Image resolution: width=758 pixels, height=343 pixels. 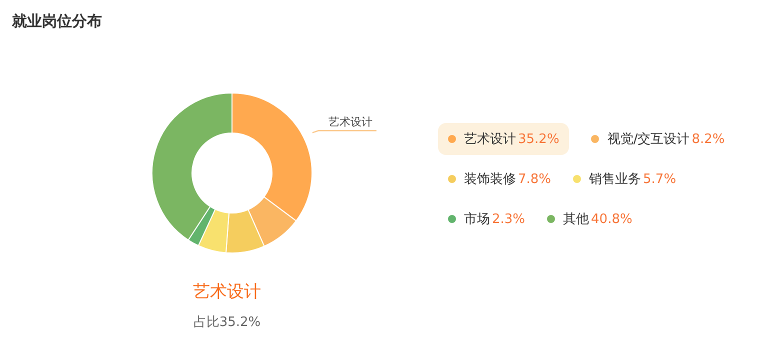 What do you see at coordinates (611, 219) in the screenshot?
I see `data-label: 40.8%` at bounding box center [611, 219].